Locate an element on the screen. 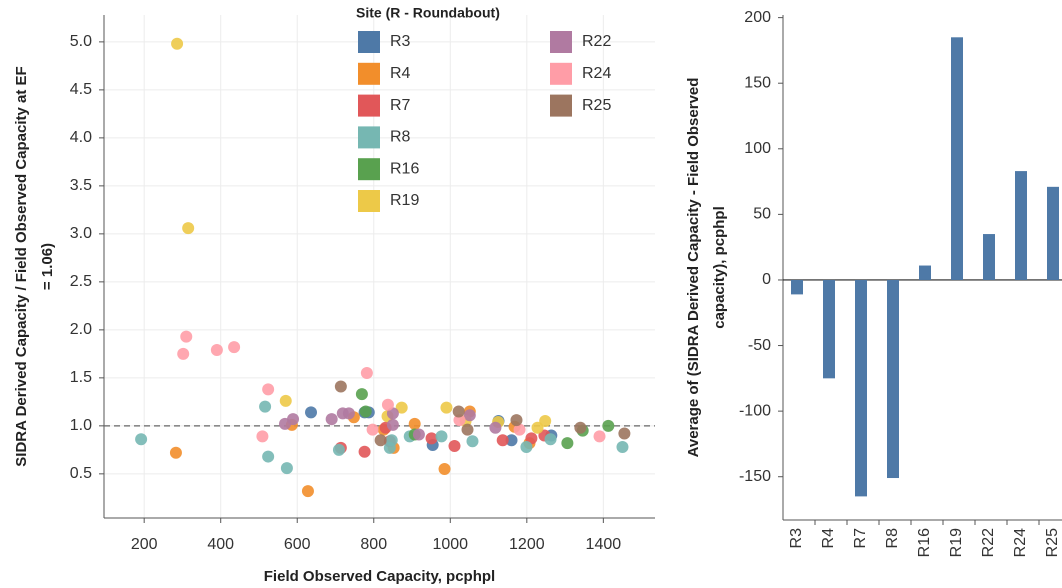  y-tick-label: -150 is located at coordinates (755, 476).